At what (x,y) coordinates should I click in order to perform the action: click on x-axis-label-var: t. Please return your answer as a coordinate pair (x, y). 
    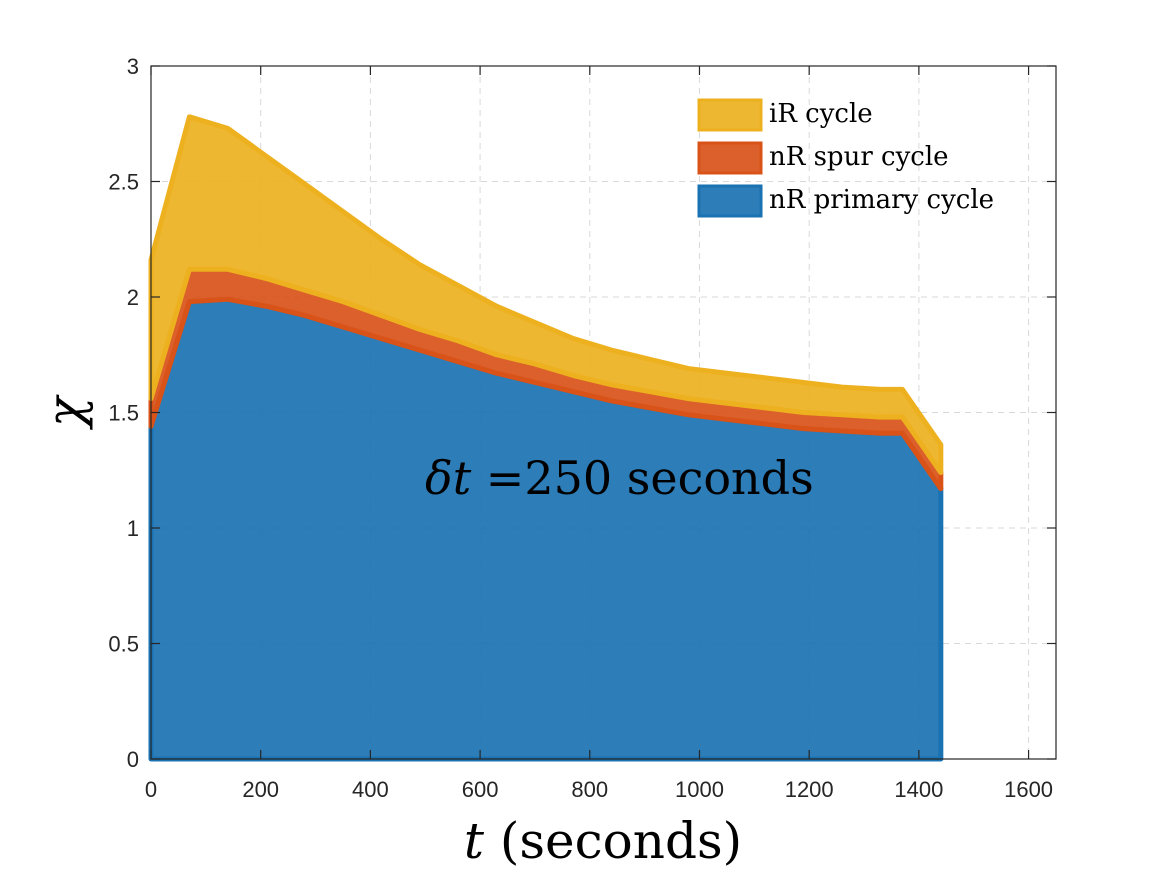
    Looking at the image, I should click on (474, 841).